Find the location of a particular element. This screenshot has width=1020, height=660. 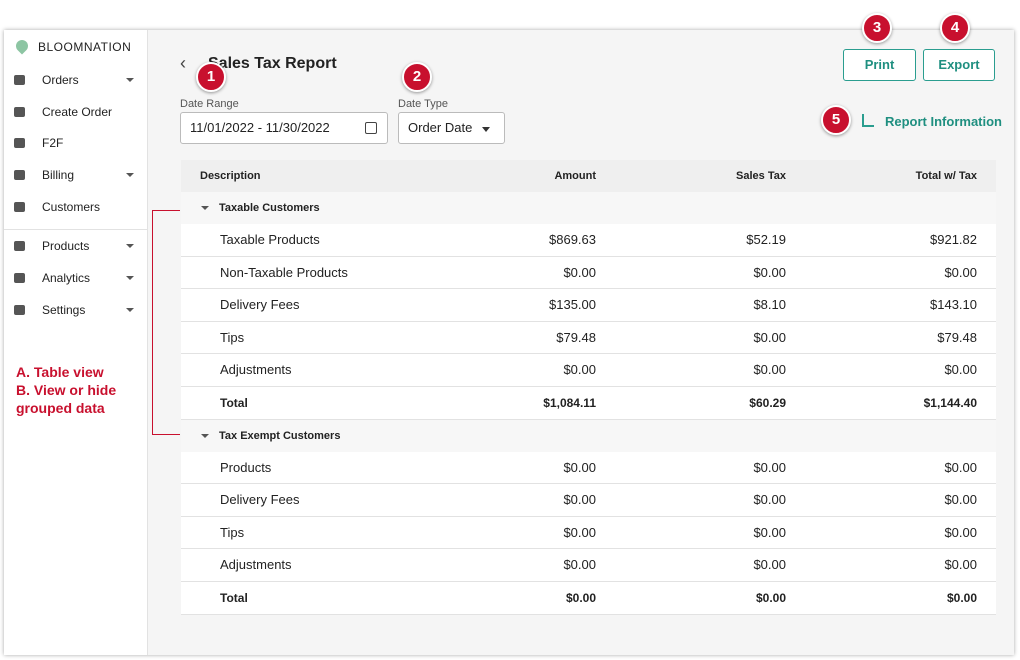

table-footer is located at coordinates (588, 623).